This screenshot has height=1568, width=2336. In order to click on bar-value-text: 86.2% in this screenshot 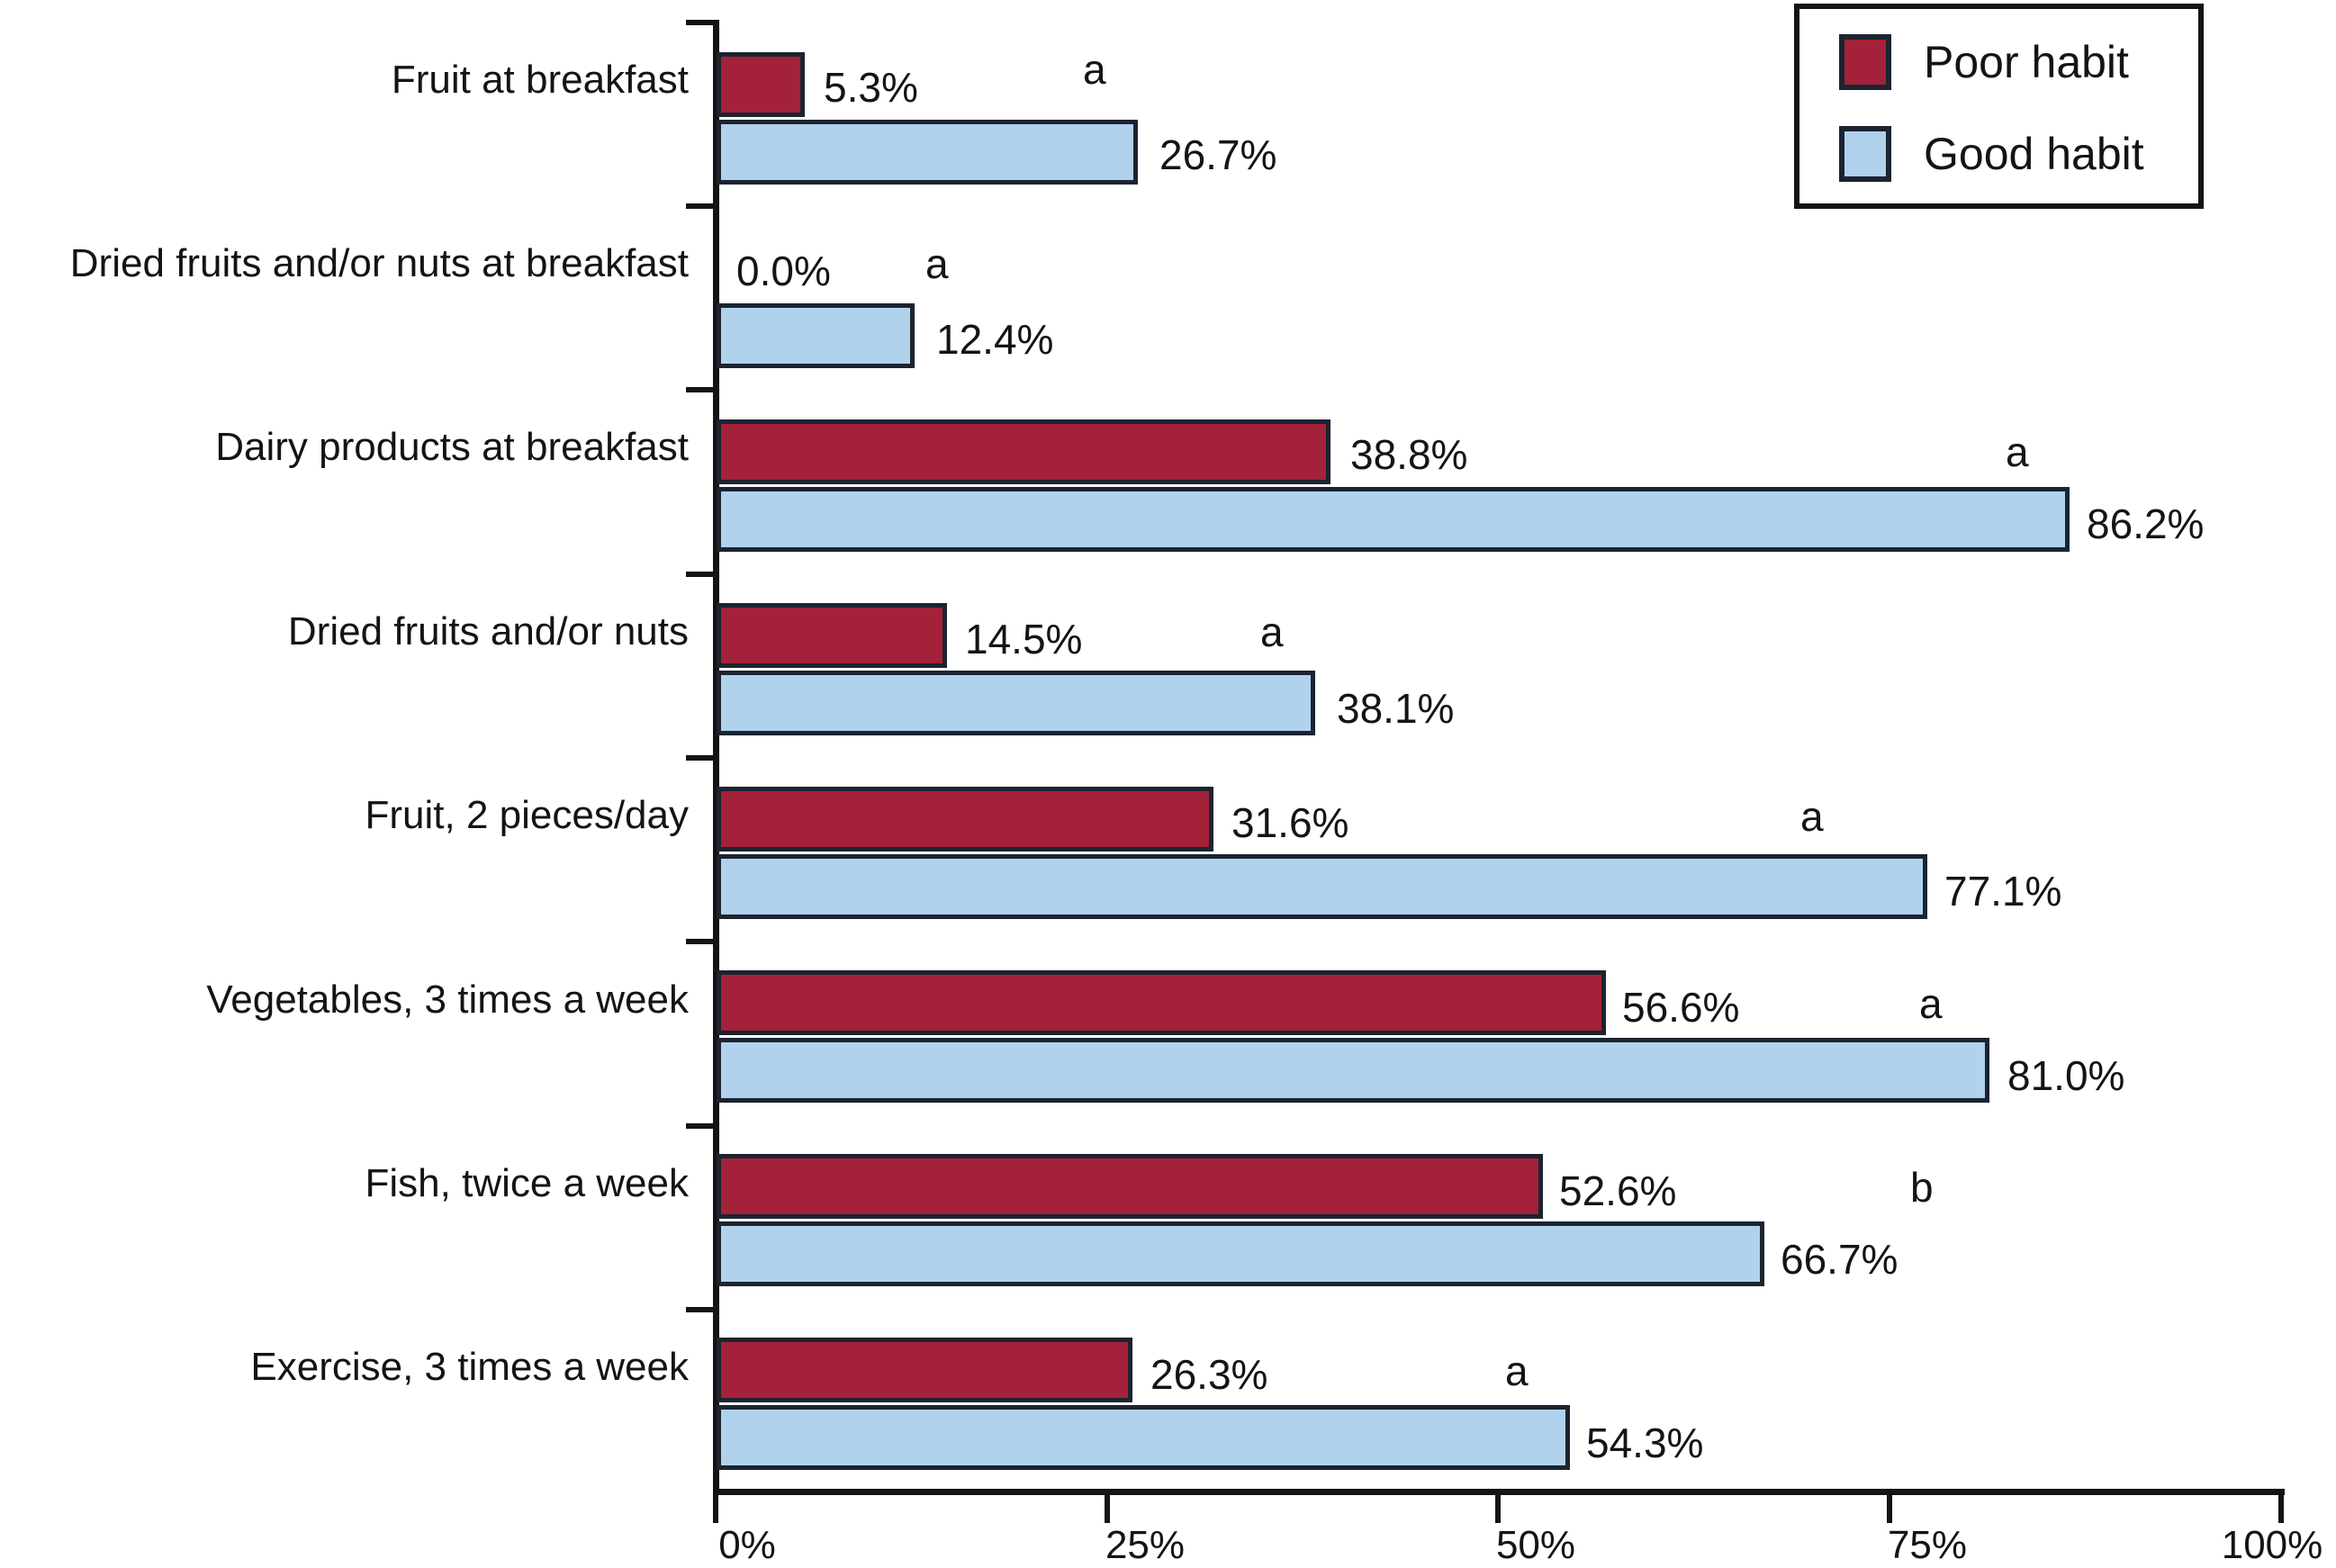, I will do `click(2146, 523)`.